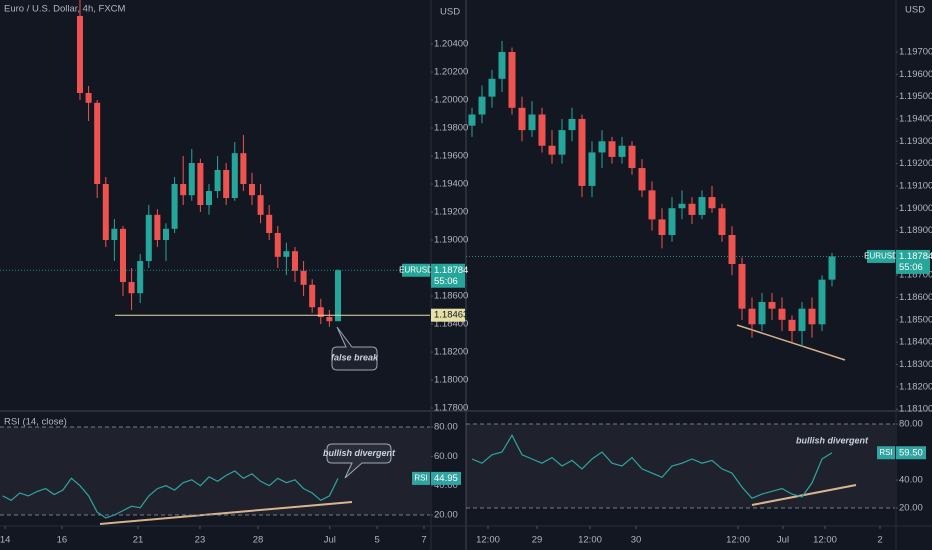 This screenshot has width=932, height=550. Describe the element at coordinates (200, 540) in the screenshot. I see `x-tick-label: 23` at that location.